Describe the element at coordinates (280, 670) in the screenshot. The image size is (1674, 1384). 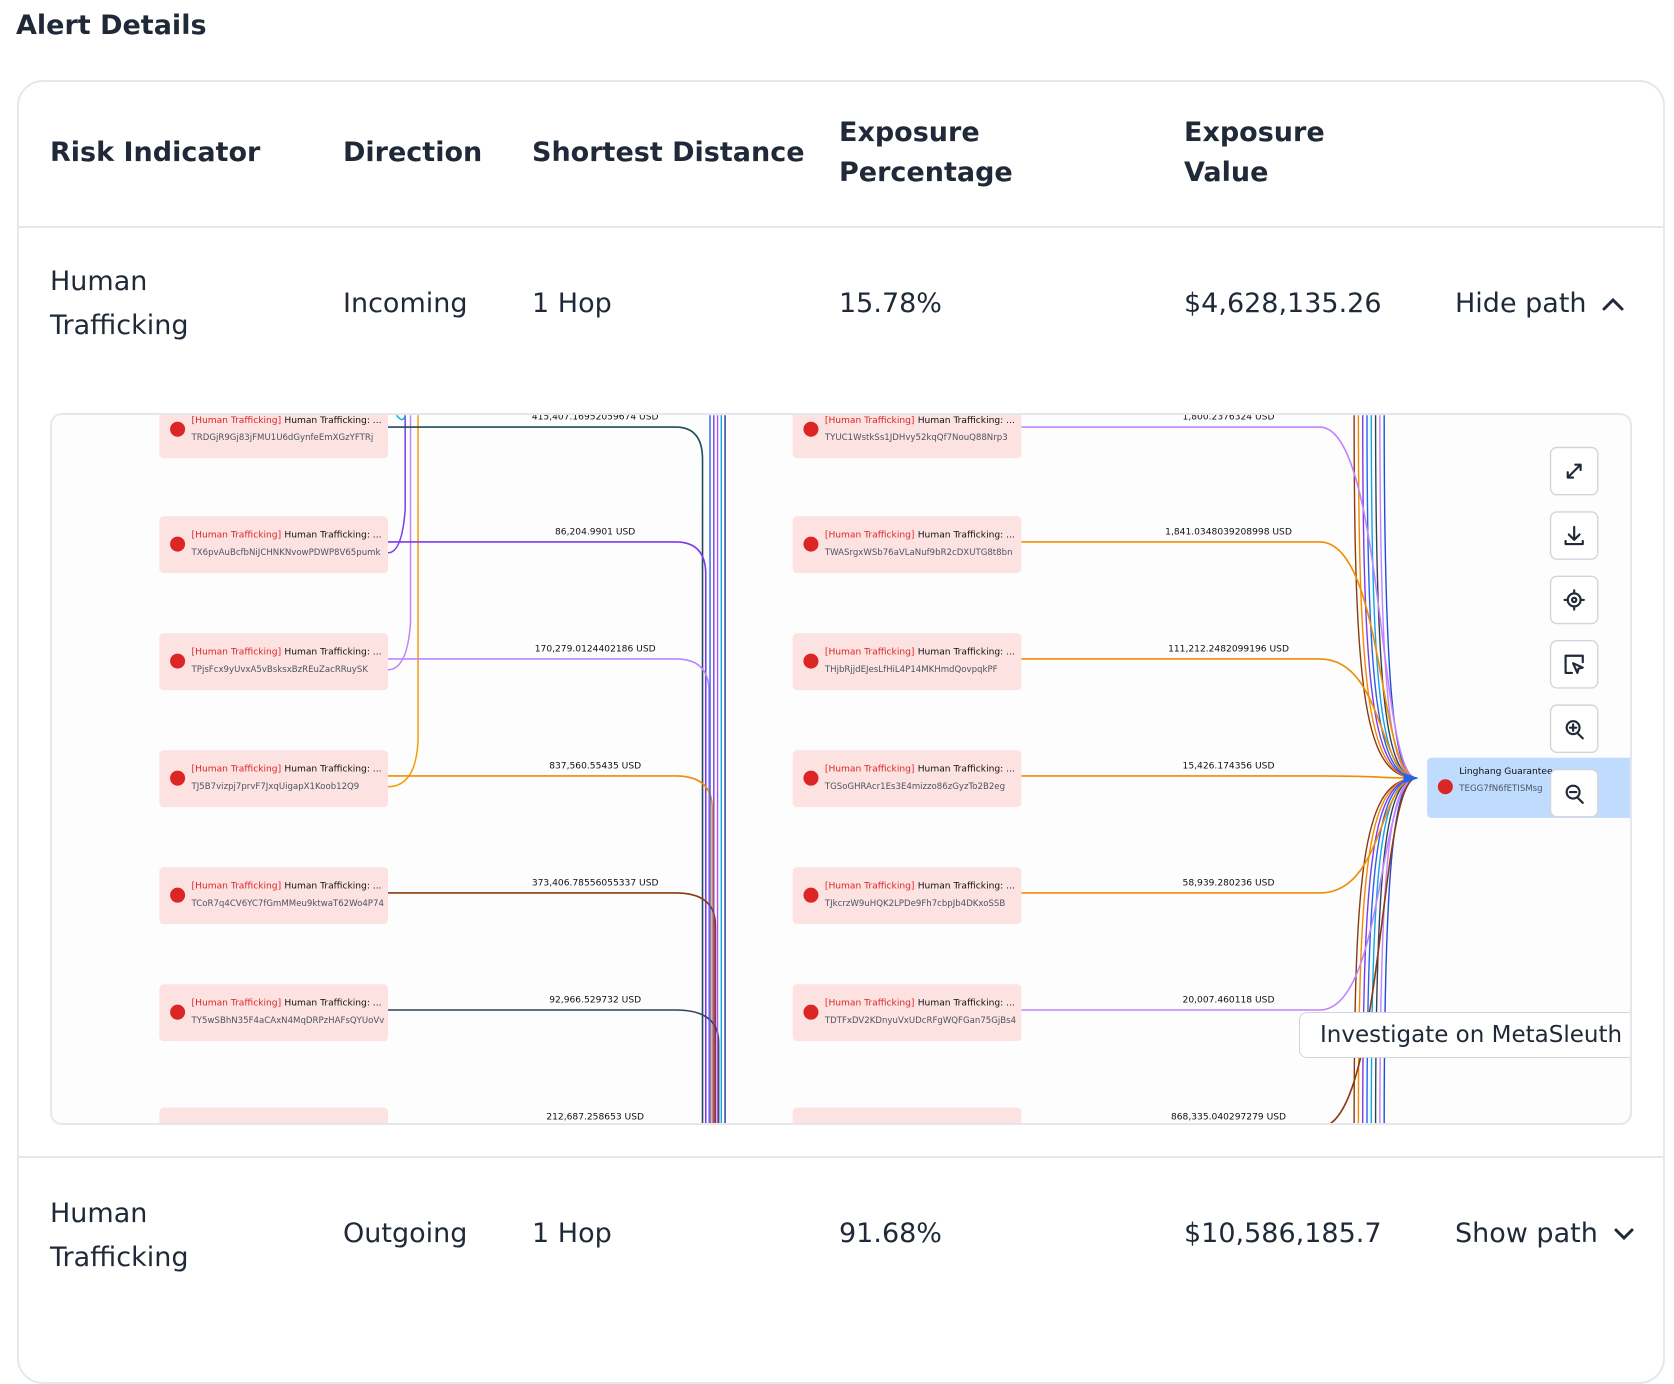
I see `node-address: TPjsFcx9yUvxA5vBsksxBzREuZacRRuySK` at that location.